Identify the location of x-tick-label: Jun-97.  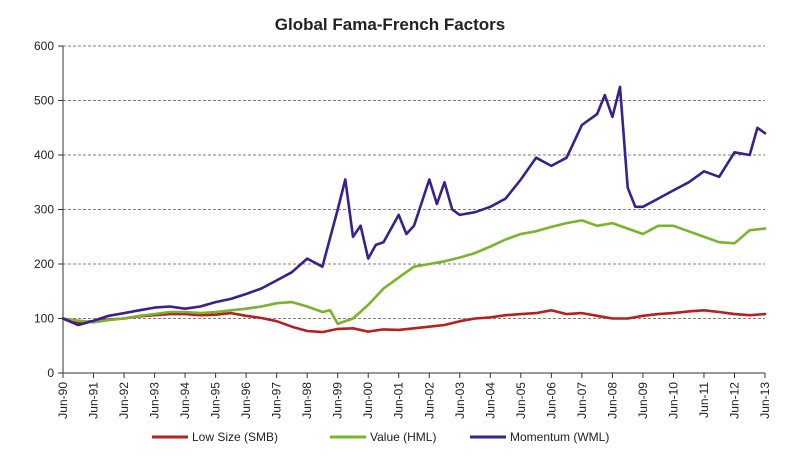
(277, 400).